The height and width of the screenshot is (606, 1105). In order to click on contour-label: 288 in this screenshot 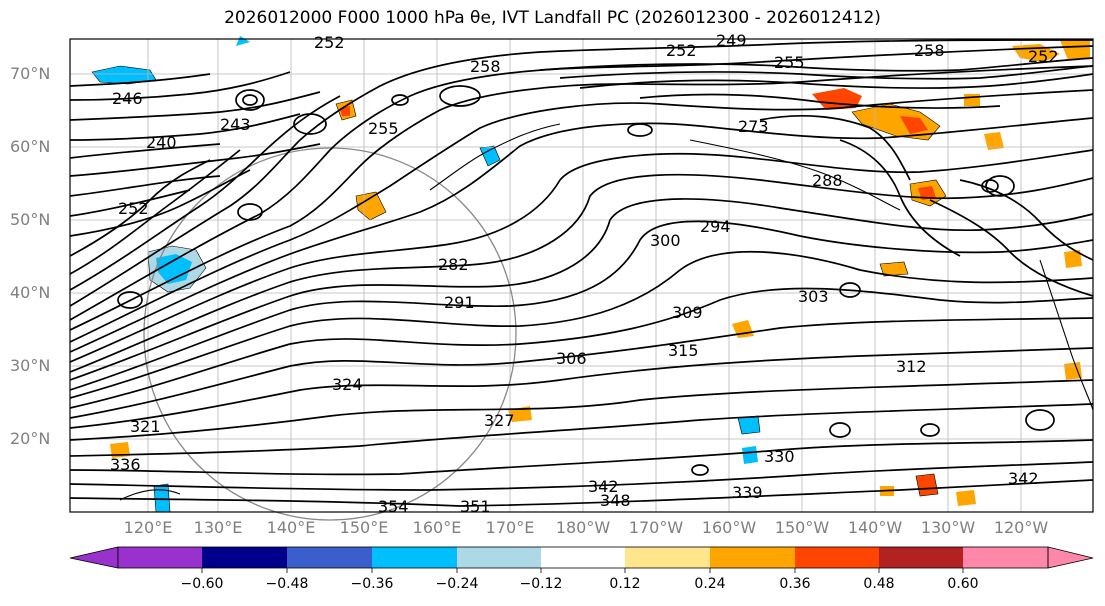, I will do `click(827, 180)`.